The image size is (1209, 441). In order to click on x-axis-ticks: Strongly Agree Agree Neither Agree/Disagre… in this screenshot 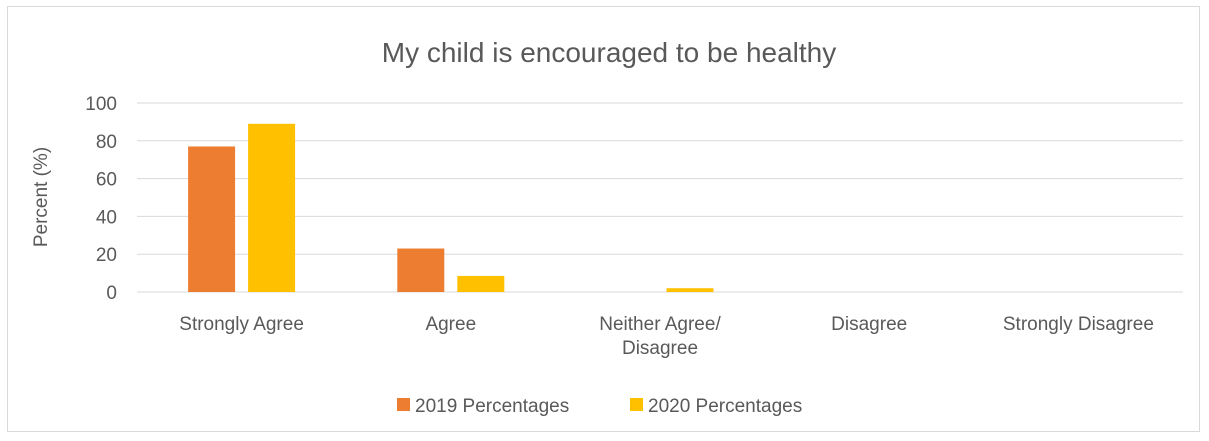, I will do `click(666, 336)`.